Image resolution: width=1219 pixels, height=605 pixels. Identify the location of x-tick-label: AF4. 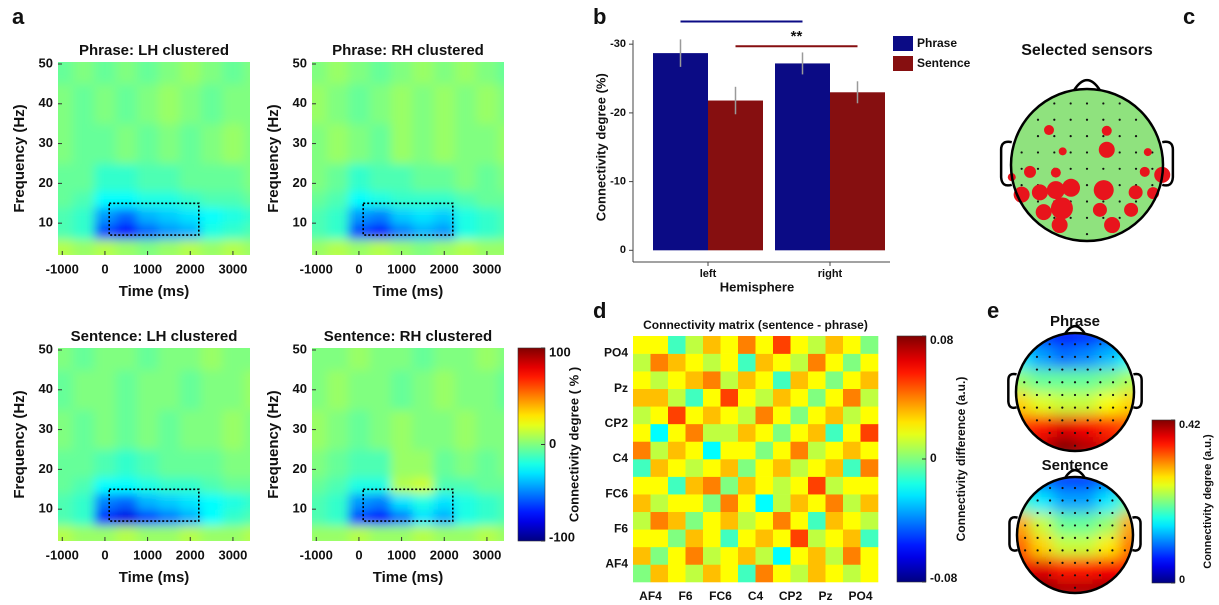
(650, 596).